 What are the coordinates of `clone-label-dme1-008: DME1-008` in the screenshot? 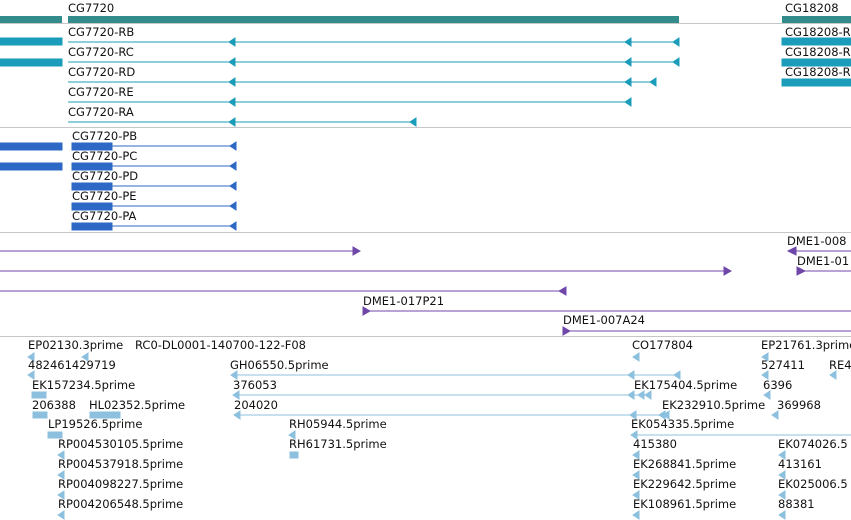 It's located at (817, 241).